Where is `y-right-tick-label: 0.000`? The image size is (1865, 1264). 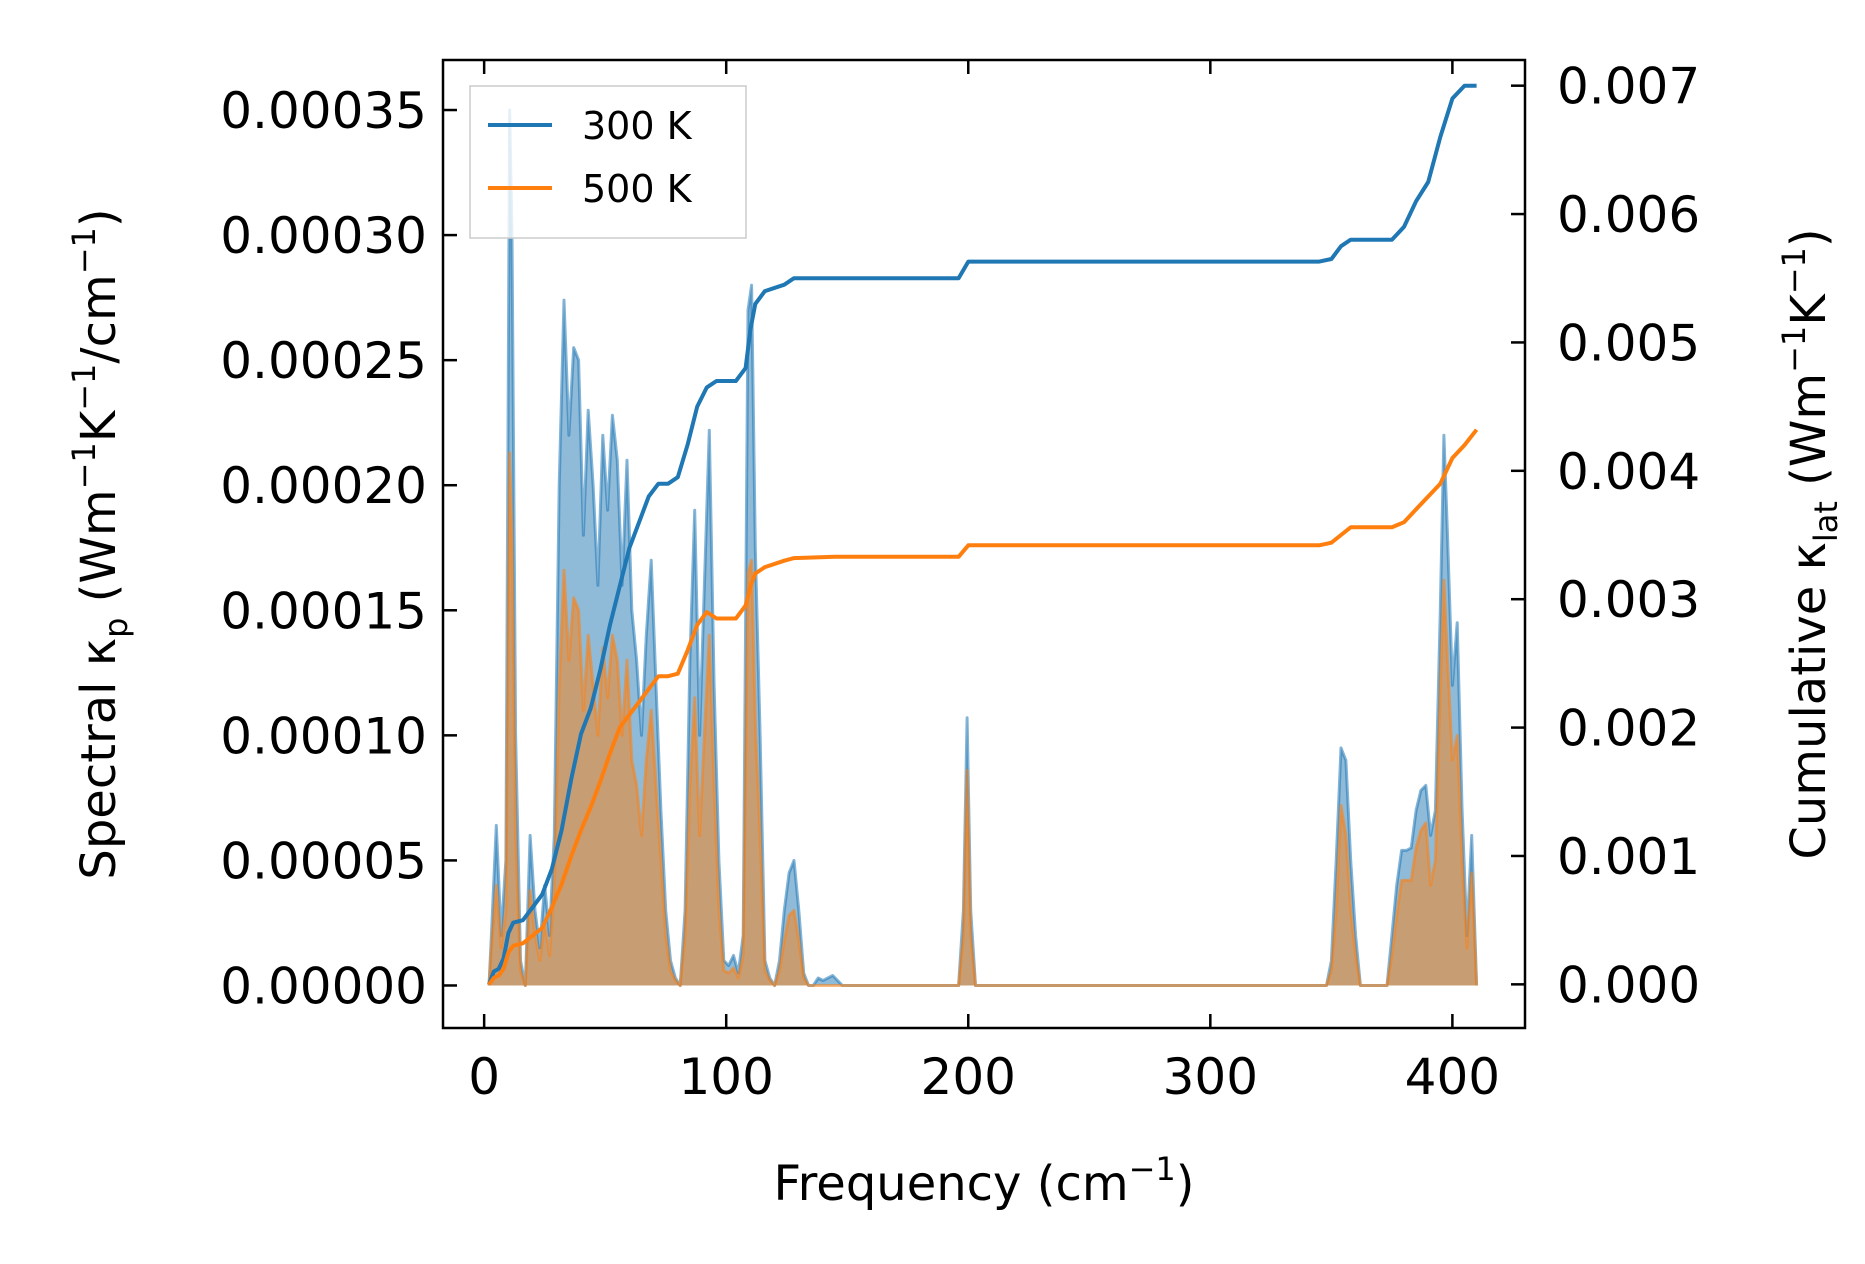 y-right-tick-label: 0.000 is located at coordinates (1628, 985).